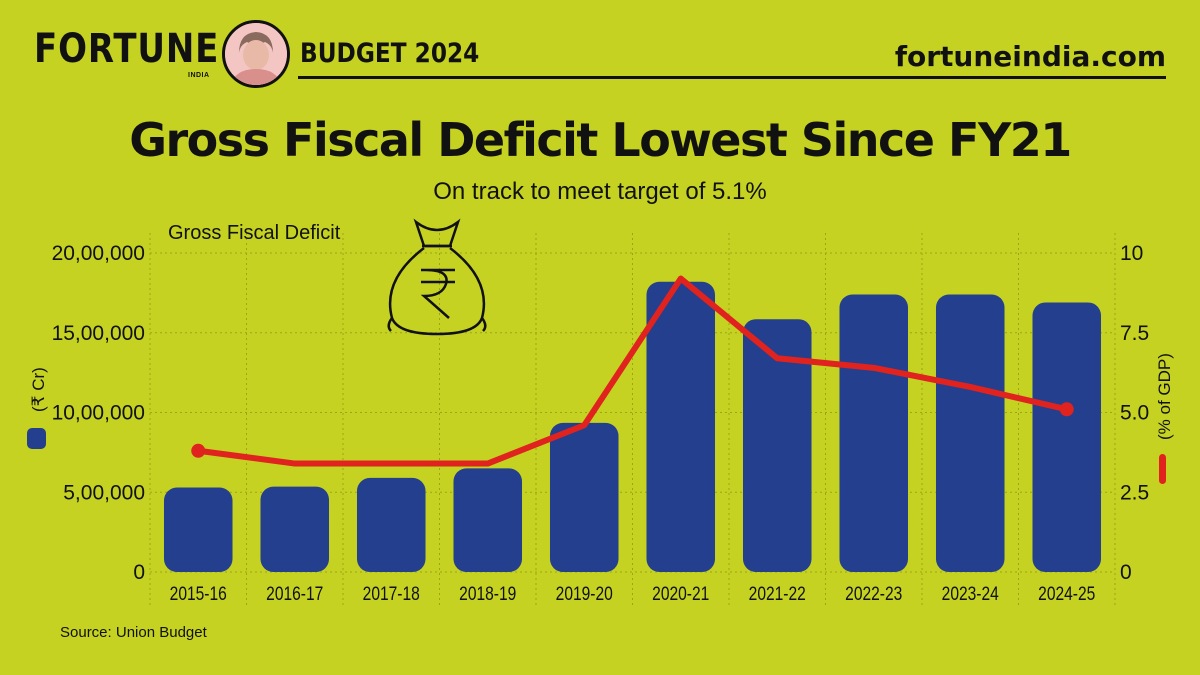  What do you see at coordinates (600, 191) in the screenshot?
I see `chart-subtitle: On track to meet target of 5.1%` at bounding box center [600, 191].